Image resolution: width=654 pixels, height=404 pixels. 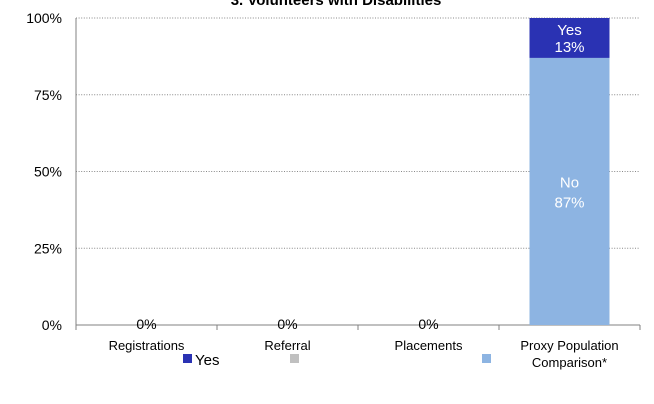 What do you see at coordinates (569, 345) in the screenshot?
I see `x-tick-label-line: Proxy Population` at bounding box center [569, 345].